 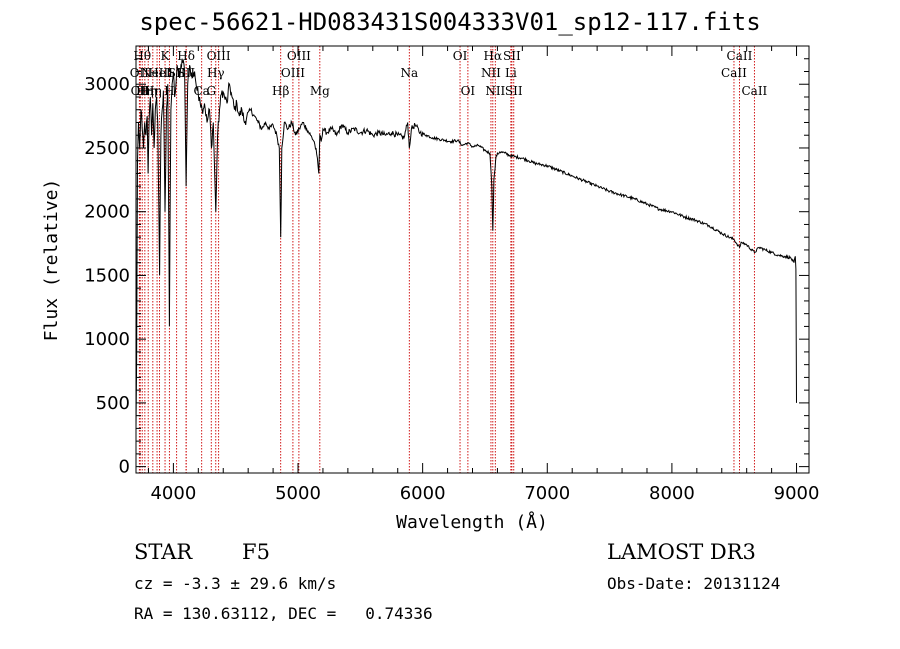 What do you see at coordinates (107, 275) in the screenshot?
I see `y-tick-label: 1500` at bounding box center [107, 275].